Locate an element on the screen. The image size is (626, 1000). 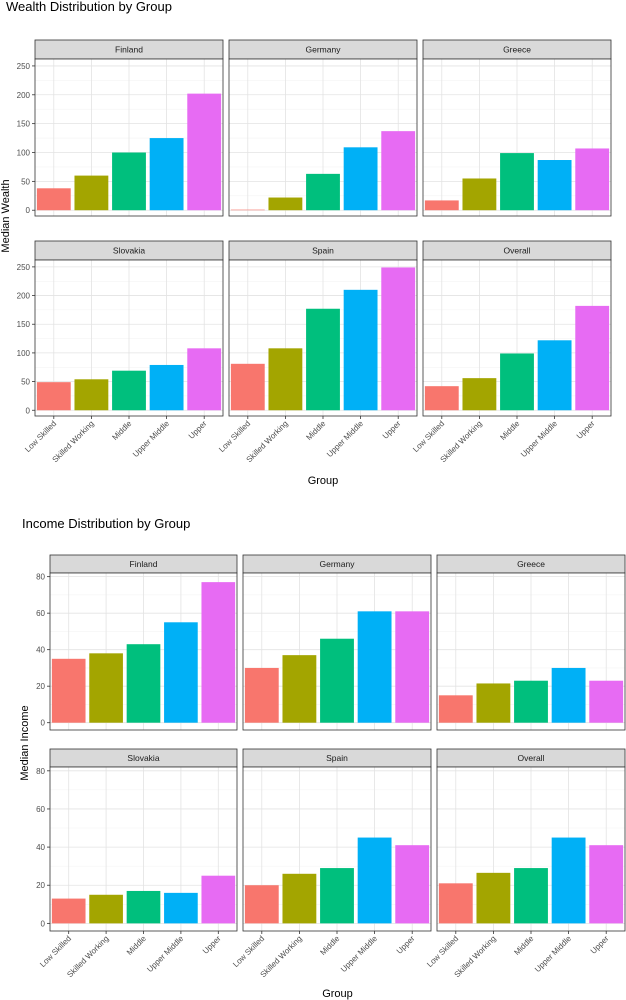
bar-germany-low-skilled is located at coordinates (247, 210).